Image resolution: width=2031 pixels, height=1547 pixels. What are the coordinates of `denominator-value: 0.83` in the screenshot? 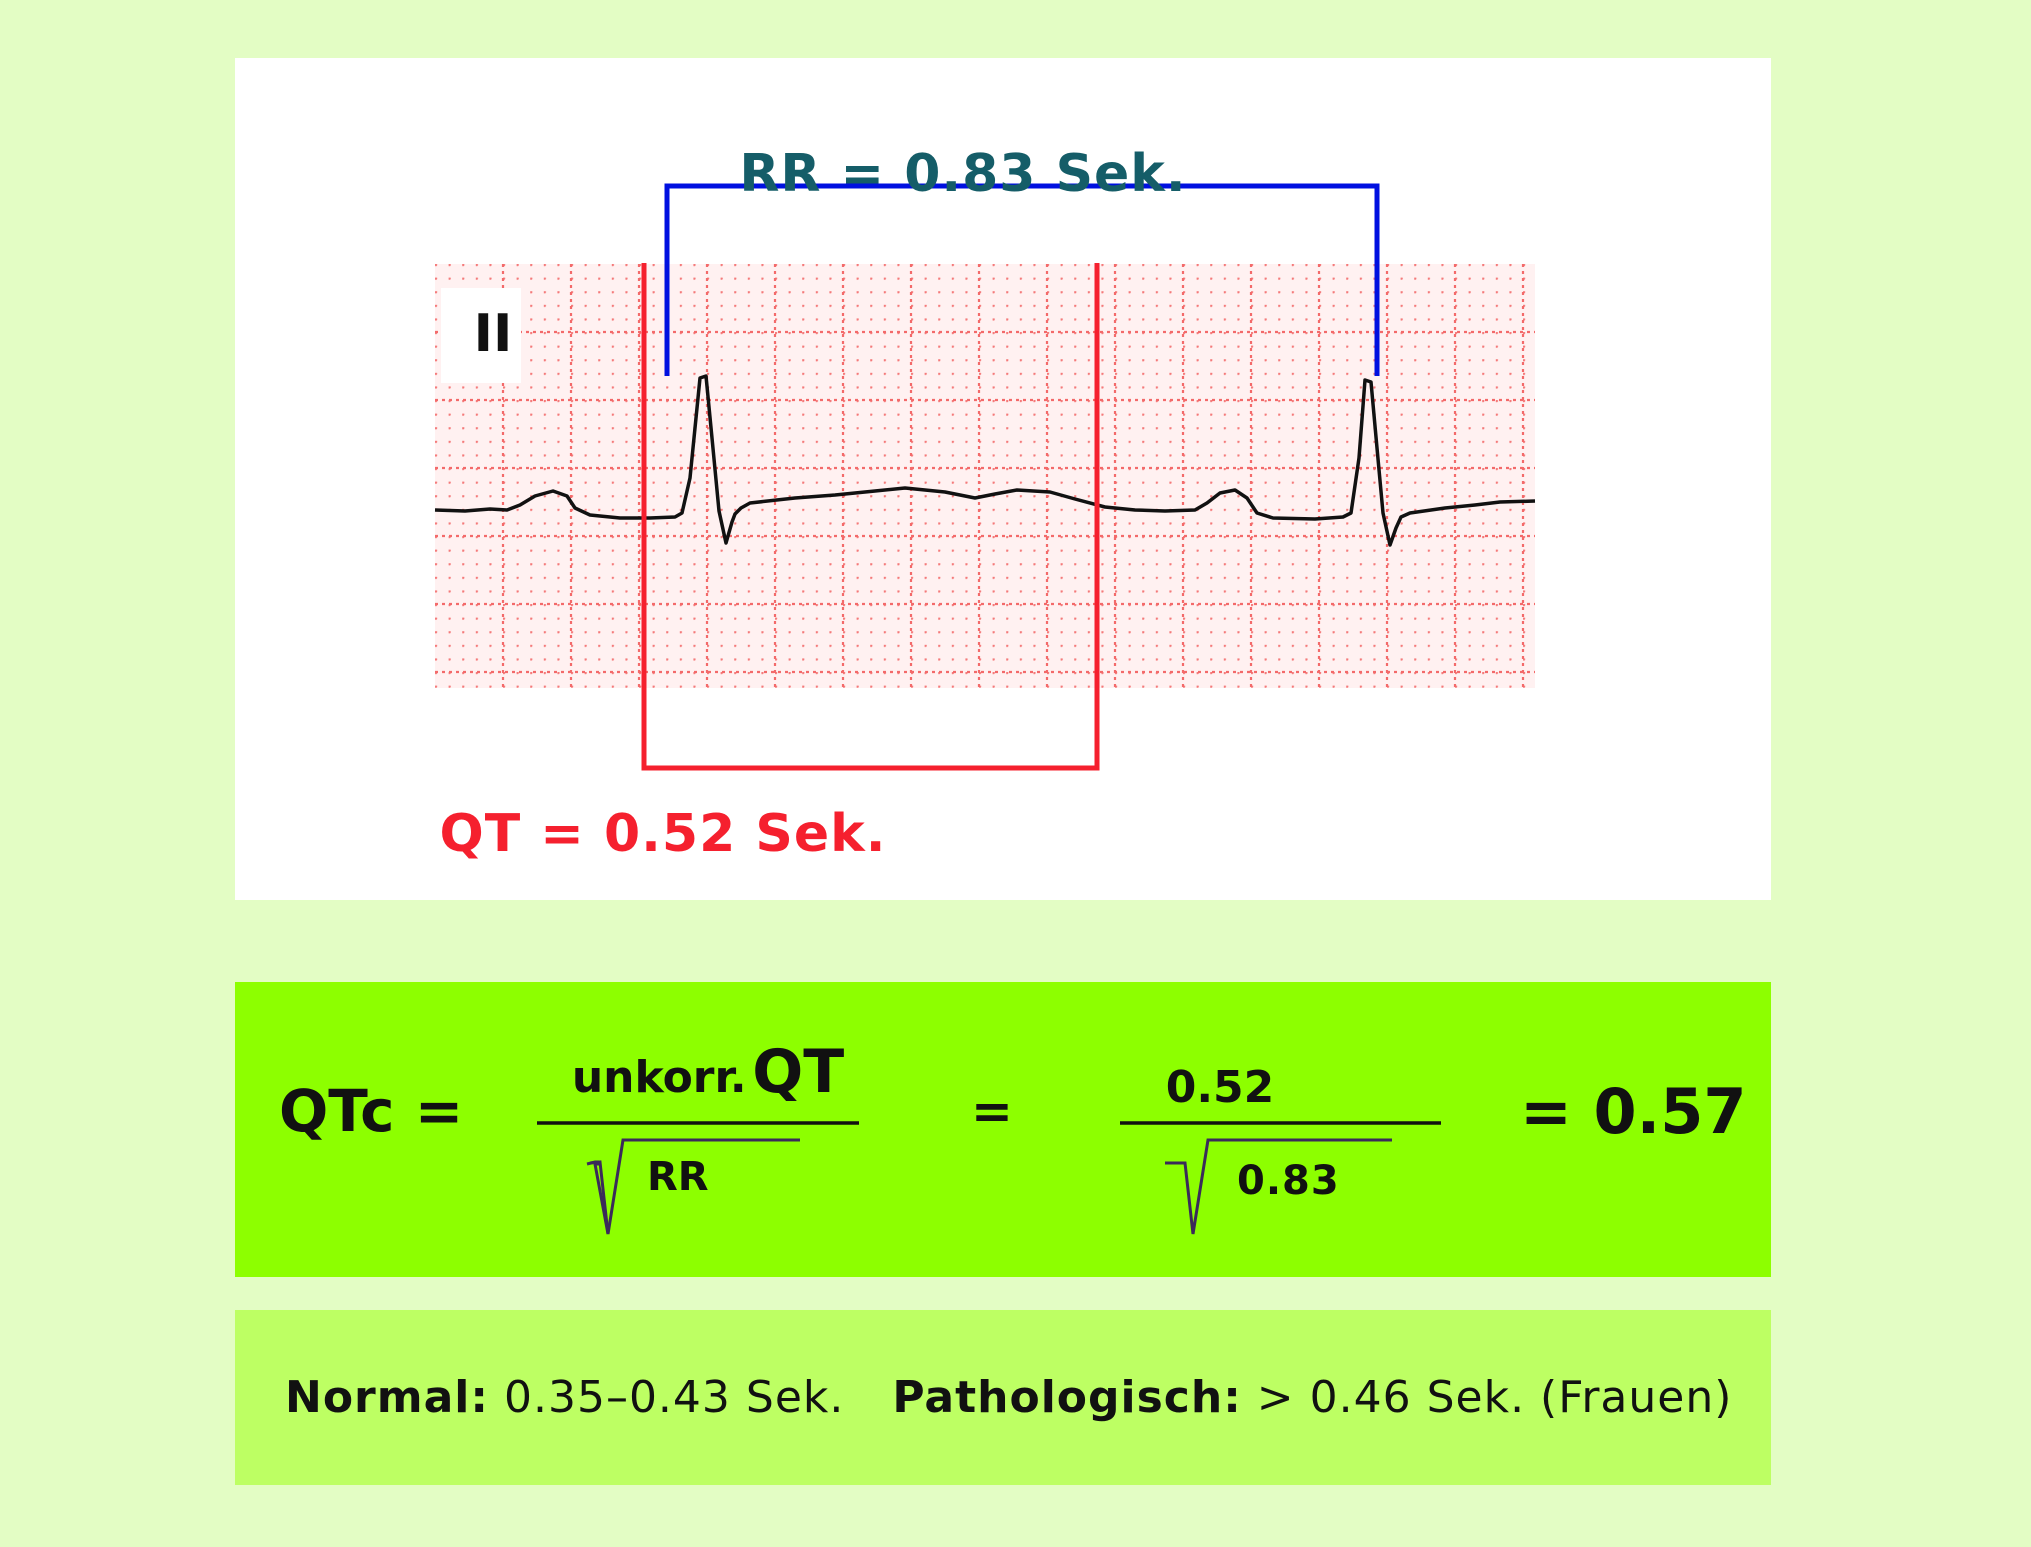 It's located at (1288, 1181).